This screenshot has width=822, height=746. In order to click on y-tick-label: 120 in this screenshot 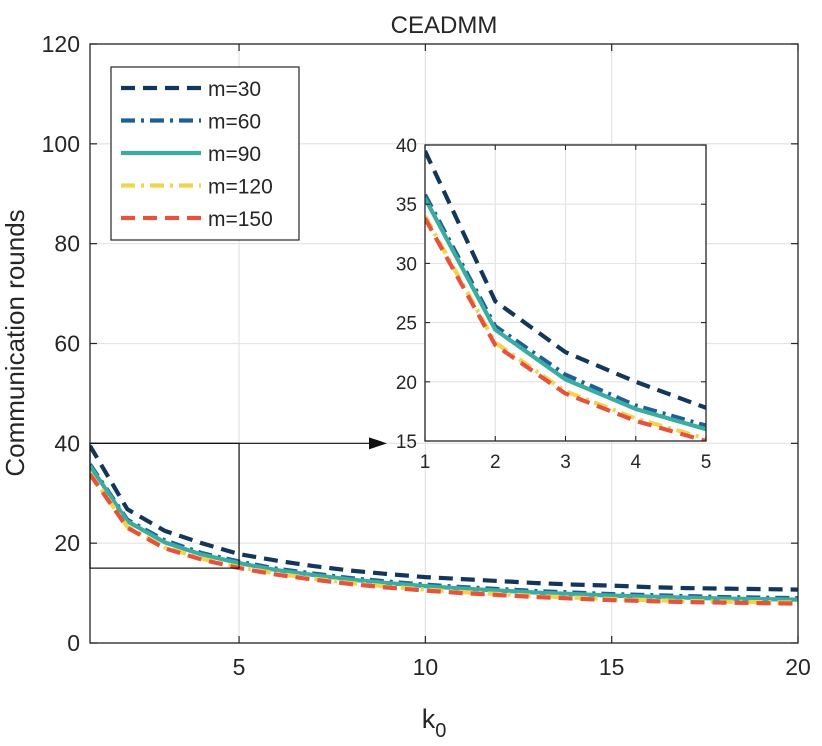, I will do `click(61, 44)`.